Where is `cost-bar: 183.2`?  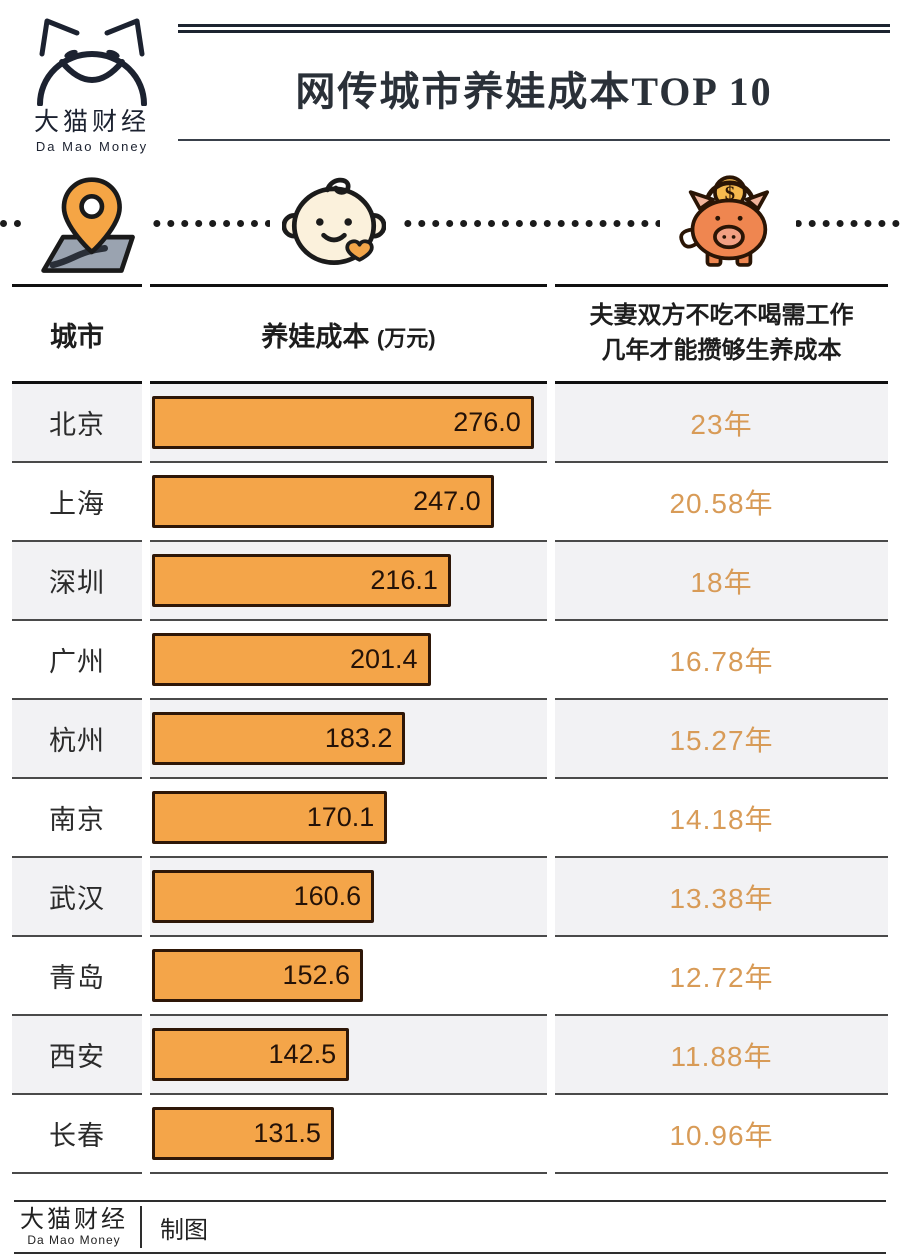 cost-bar: 183.2 is located at coordinates (279, 738).